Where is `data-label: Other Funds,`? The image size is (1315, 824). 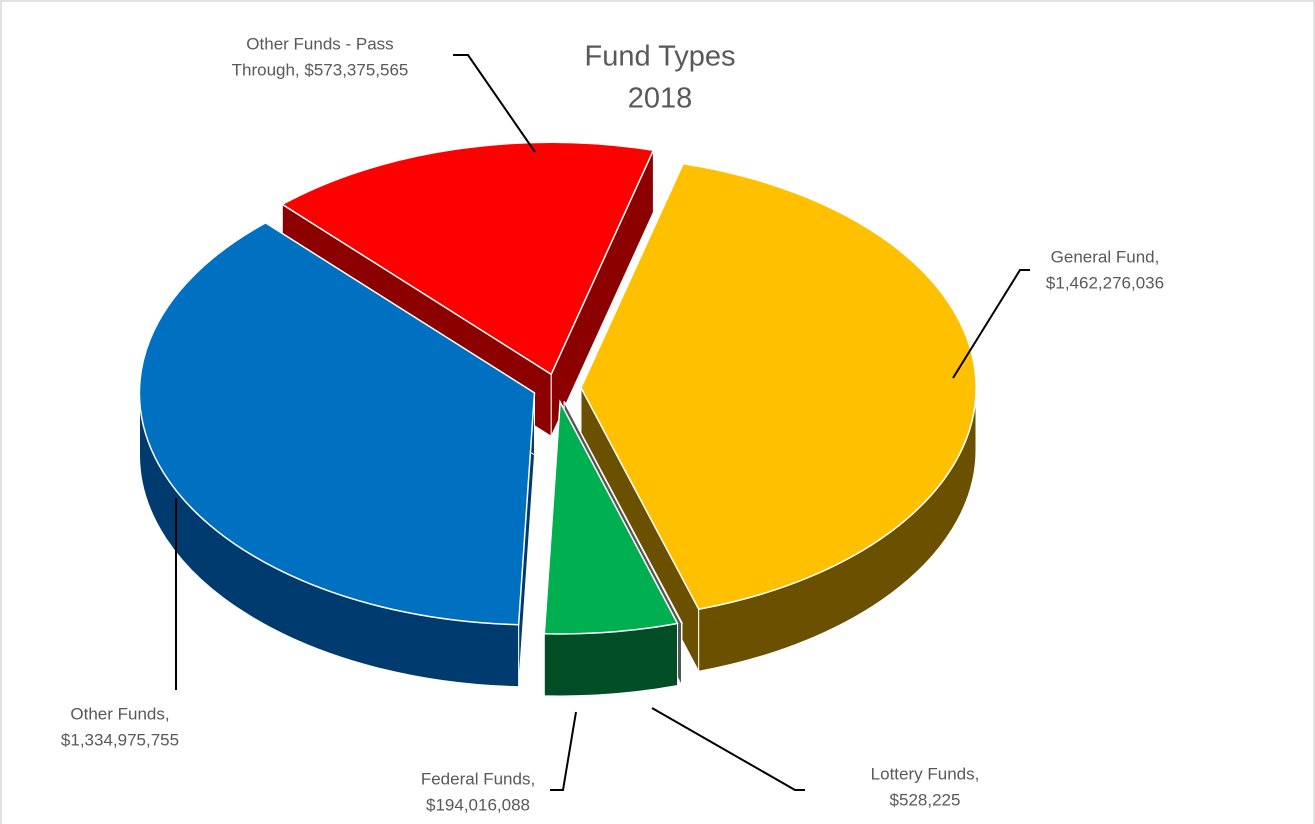 data-label: Other Funds, is located at coordinates (119, 713).